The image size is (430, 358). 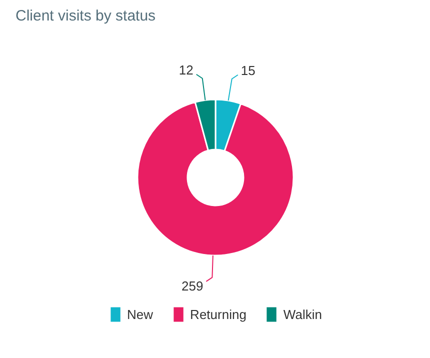 What do you see at coordinates (218, 314) in the screenshot?
I see `legend-label: Returning` at bounding box center [218, 314].